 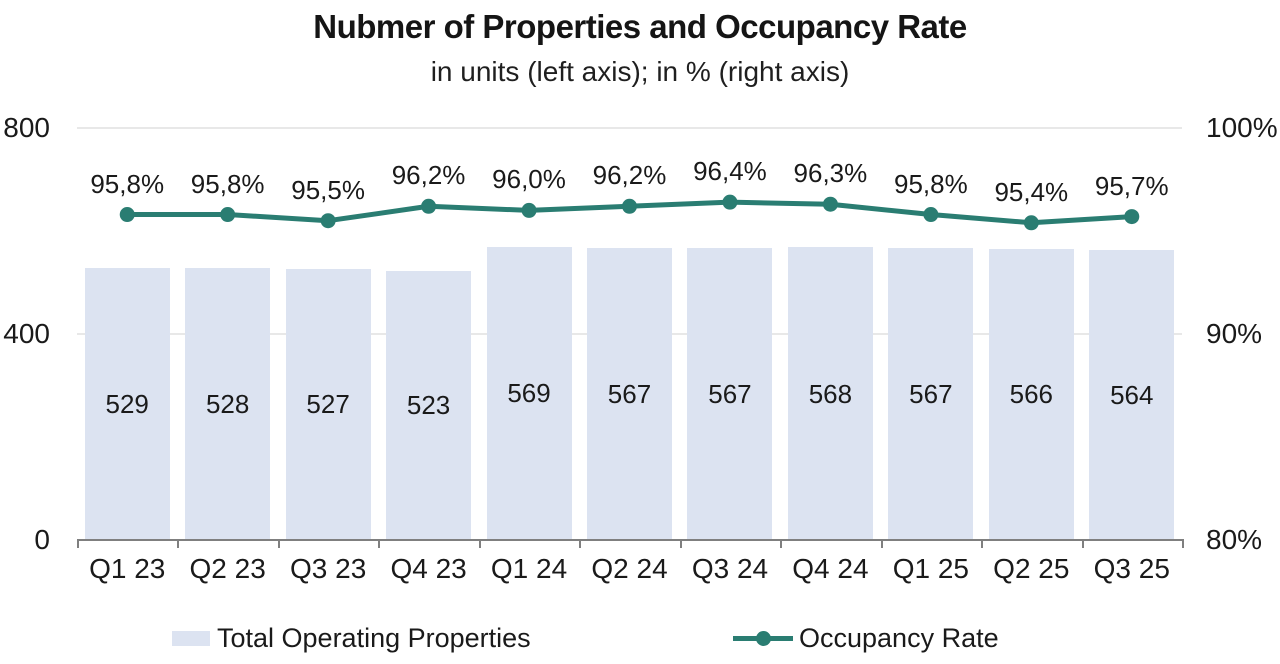 I want to click on bar-swatch-icon, so click(x=191, y=638).